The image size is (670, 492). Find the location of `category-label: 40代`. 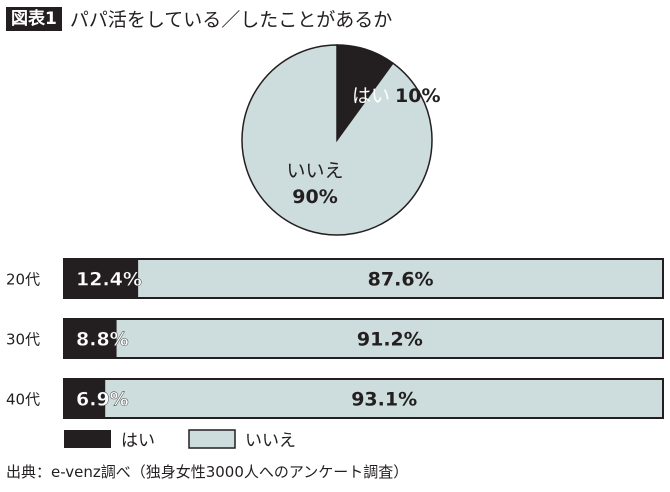

category-label: 40代 is located at coordinates (23, 400).